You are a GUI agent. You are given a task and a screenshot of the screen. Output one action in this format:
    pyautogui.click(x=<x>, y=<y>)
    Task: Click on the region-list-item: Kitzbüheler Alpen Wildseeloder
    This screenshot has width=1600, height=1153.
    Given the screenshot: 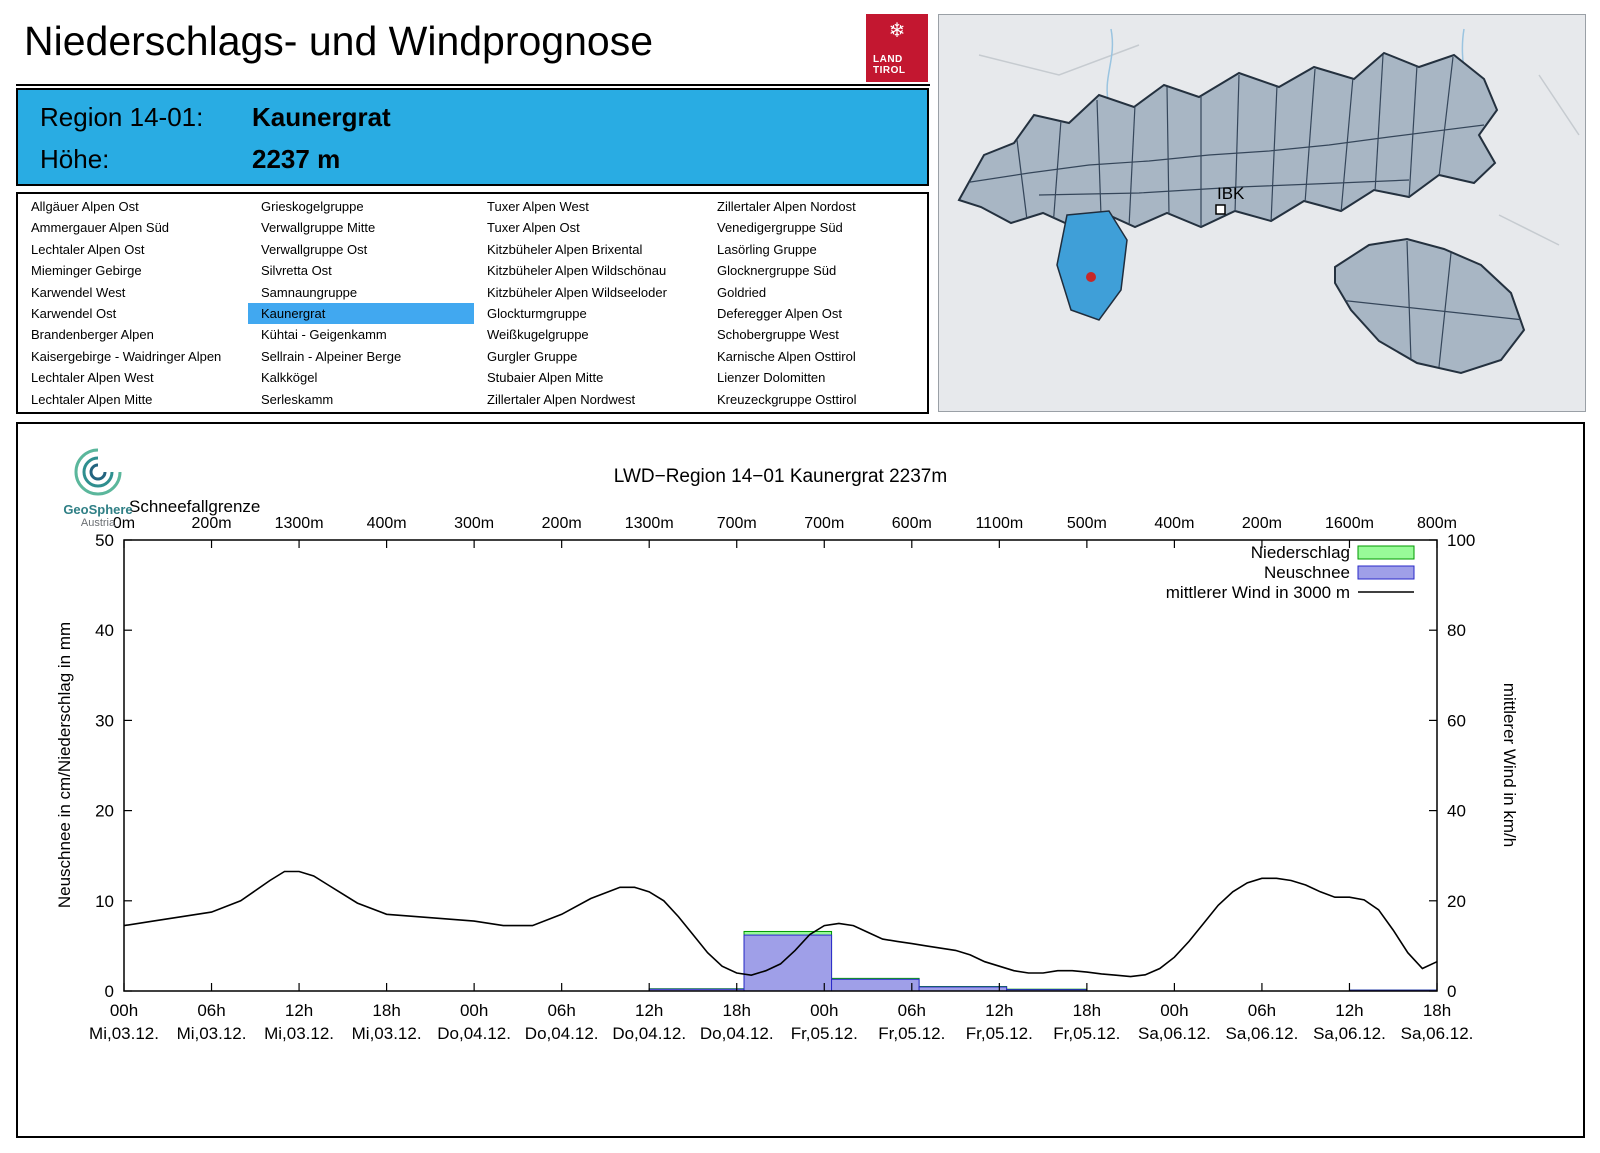 What is the action you would take?
    pyautogui.click(x=577, y=292)
    